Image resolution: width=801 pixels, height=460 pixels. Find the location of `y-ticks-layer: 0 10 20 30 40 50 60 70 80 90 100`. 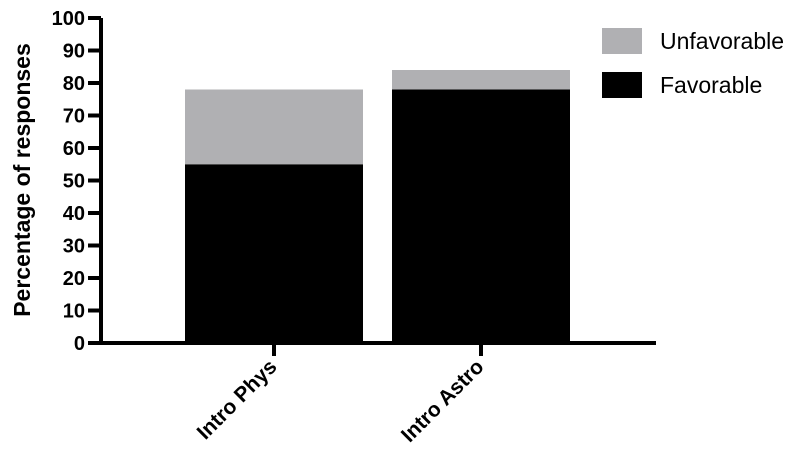

y-ticks-layer: 0 10 20 30 40 50 60 70 80 90 100 is located at coordinates (76, 181).